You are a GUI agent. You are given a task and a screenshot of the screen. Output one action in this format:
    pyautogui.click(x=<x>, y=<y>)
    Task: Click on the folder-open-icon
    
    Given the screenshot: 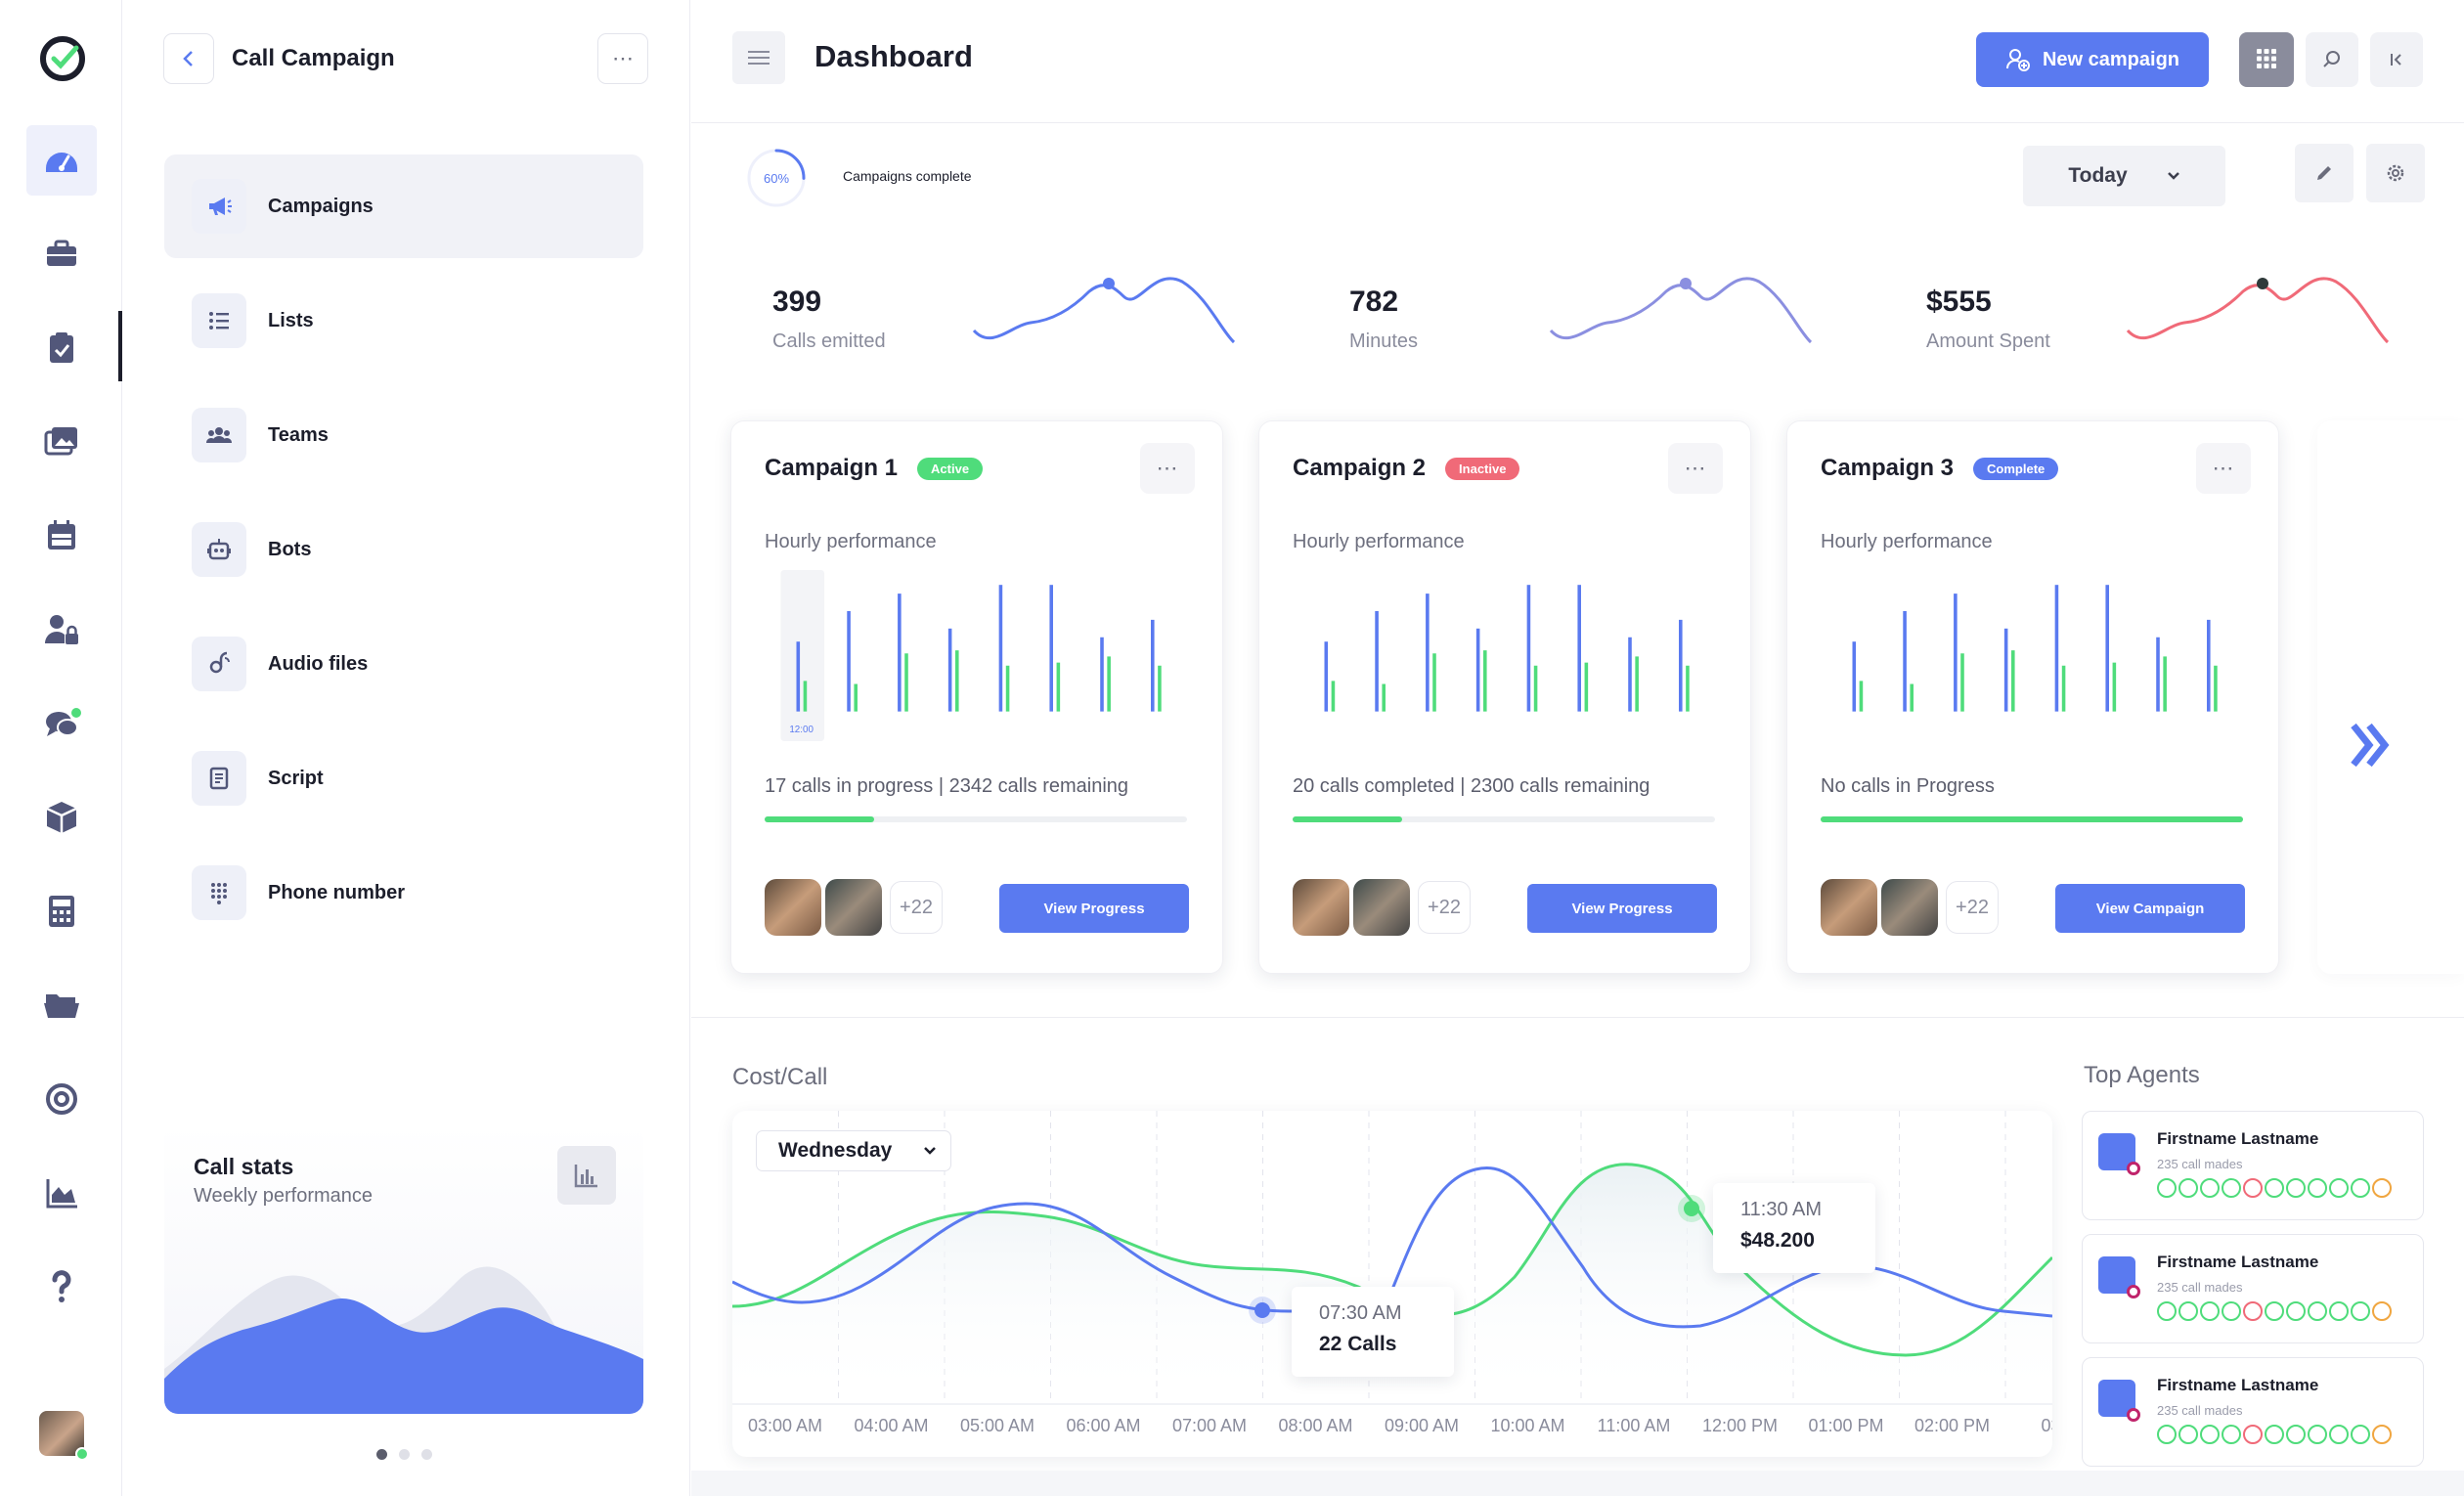 What is the action you would take?
    pyautogui.click(x=61, y=1005)
    